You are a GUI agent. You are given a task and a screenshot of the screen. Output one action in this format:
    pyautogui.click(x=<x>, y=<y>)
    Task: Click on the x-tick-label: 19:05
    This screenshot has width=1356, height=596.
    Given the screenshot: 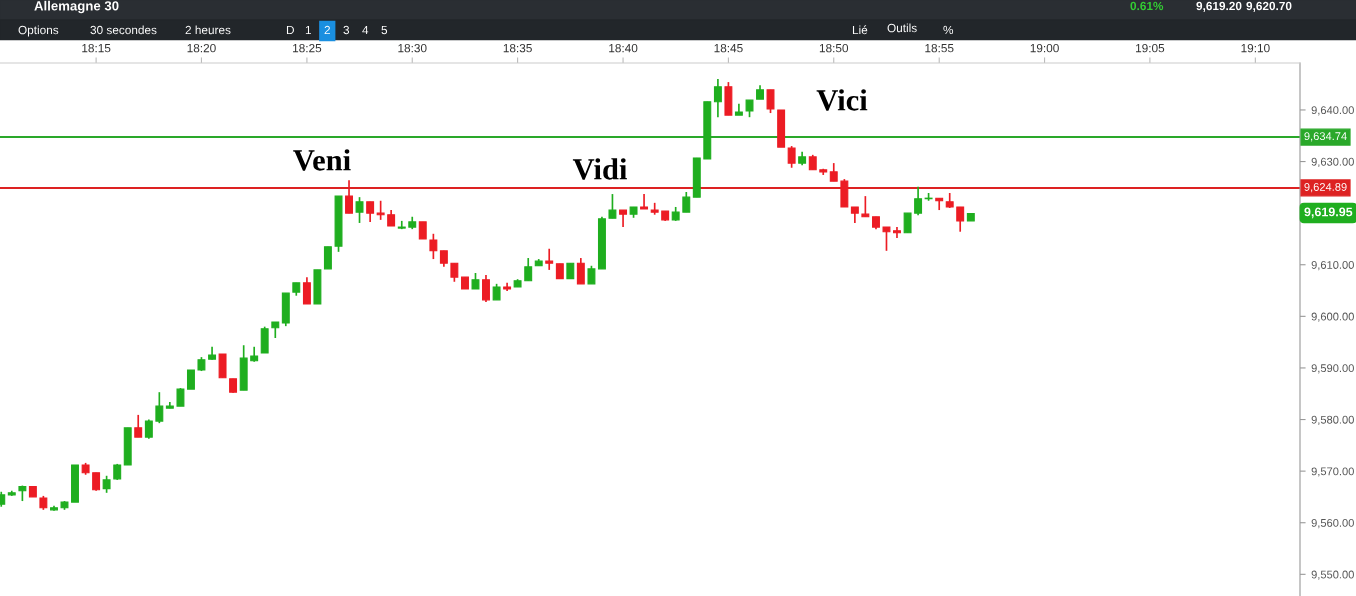 What is the action you would take?
    pyautogui.click(x=1150, y=48)
    